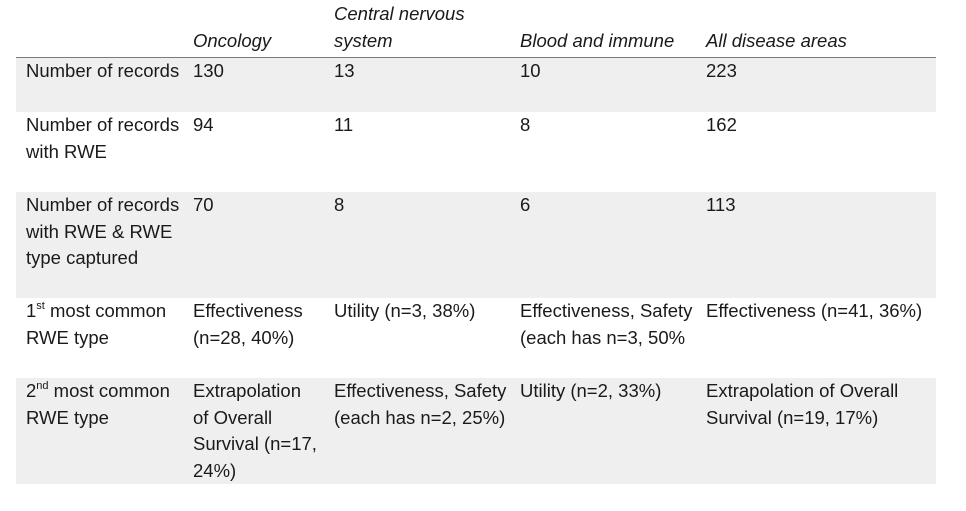  What do you see at coordinates (817, 152) in the screenshot?
I see `table-cell: 162` at bounding box center [817, 152].